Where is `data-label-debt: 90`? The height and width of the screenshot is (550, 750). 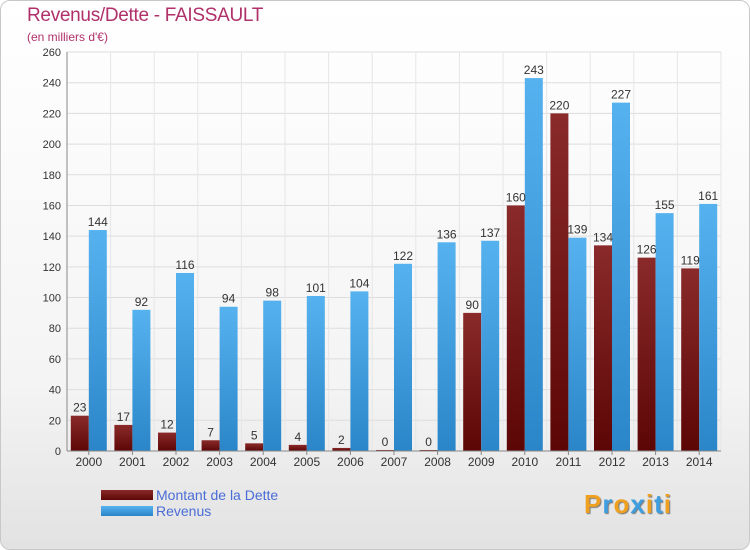 data-label-debt: 90 is located at coordinates (473, 305).